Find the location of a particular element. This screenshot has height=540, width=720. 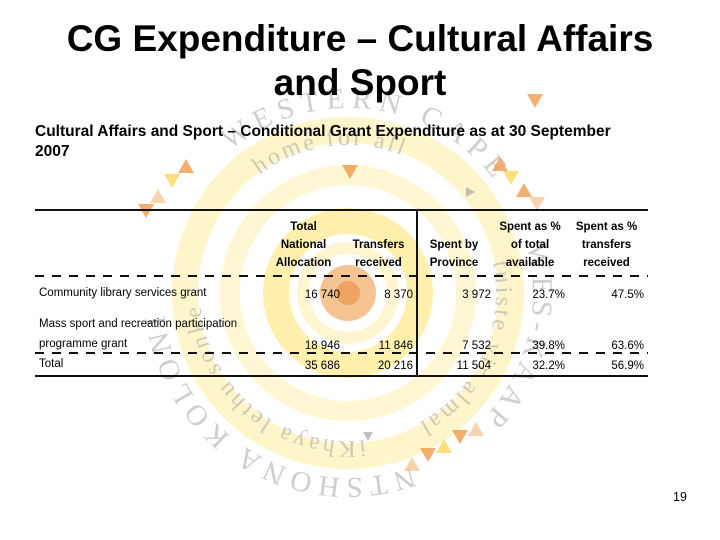

header-spent-pct-transfers-received: Spent as % transfers received is located at coordinates (606, 245).